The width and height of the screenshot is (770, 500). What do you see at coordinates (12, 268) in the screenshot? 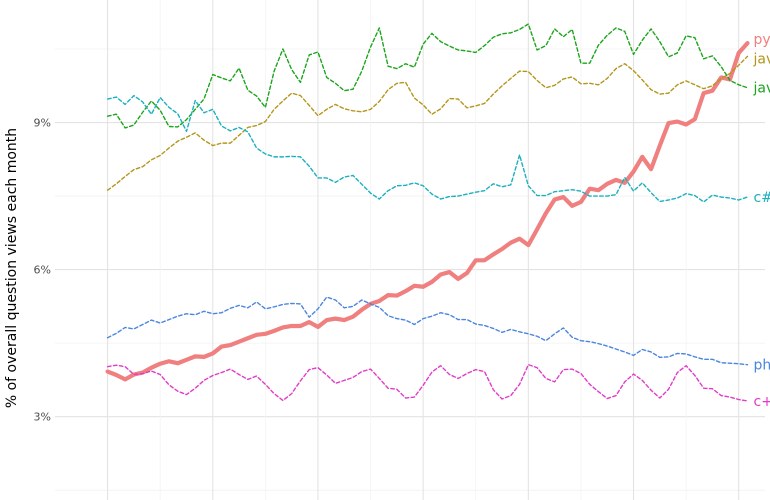
I see `y-axis-title: % of overall question views each month` at bounding box center [12, 268].